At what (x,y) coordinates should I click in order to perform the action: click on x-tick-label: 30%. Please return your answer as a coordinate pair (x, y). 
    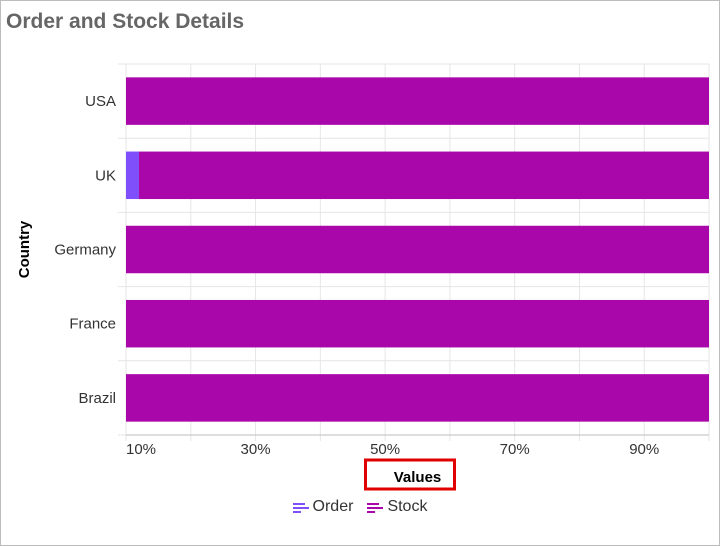
    Looking at the image, I should click on (256, 449).